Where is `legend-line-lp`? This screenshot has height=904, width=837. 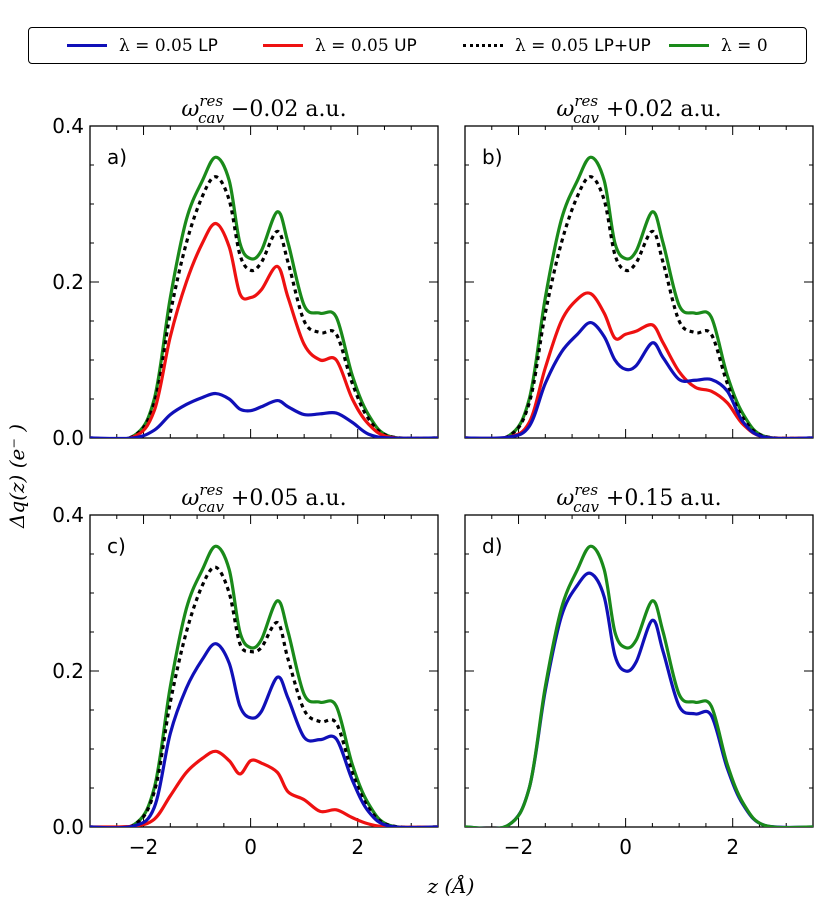 legend-line-lp is located at coordinates (87, 45).